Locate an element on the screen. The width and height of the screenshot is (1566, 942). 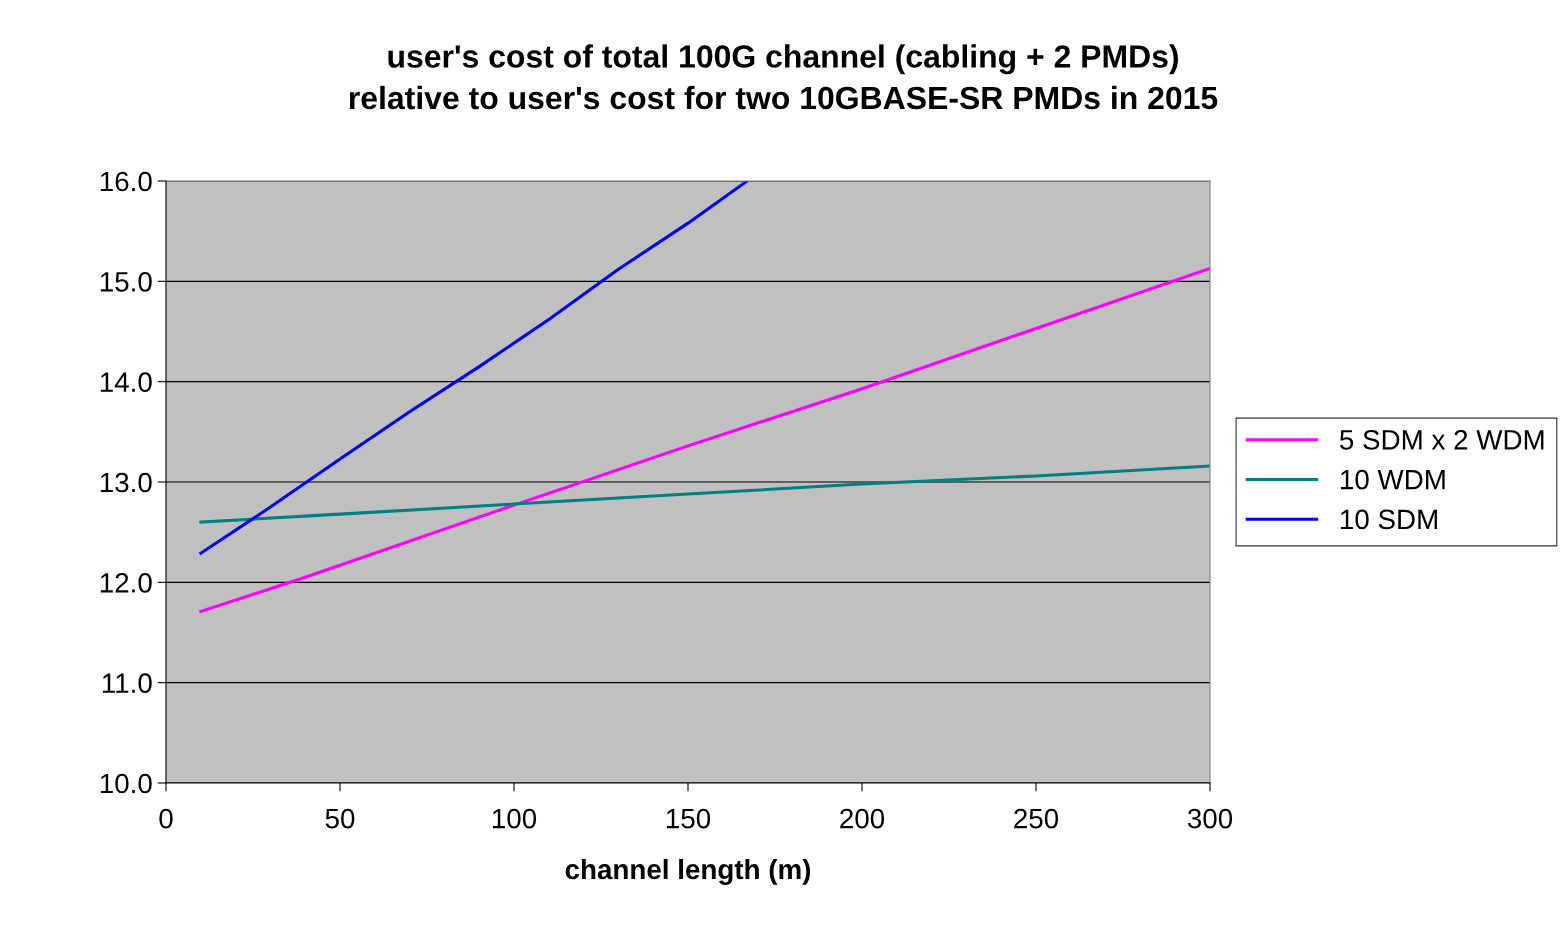
x-tick-label: 300 is located at coordinates (1210, 818).